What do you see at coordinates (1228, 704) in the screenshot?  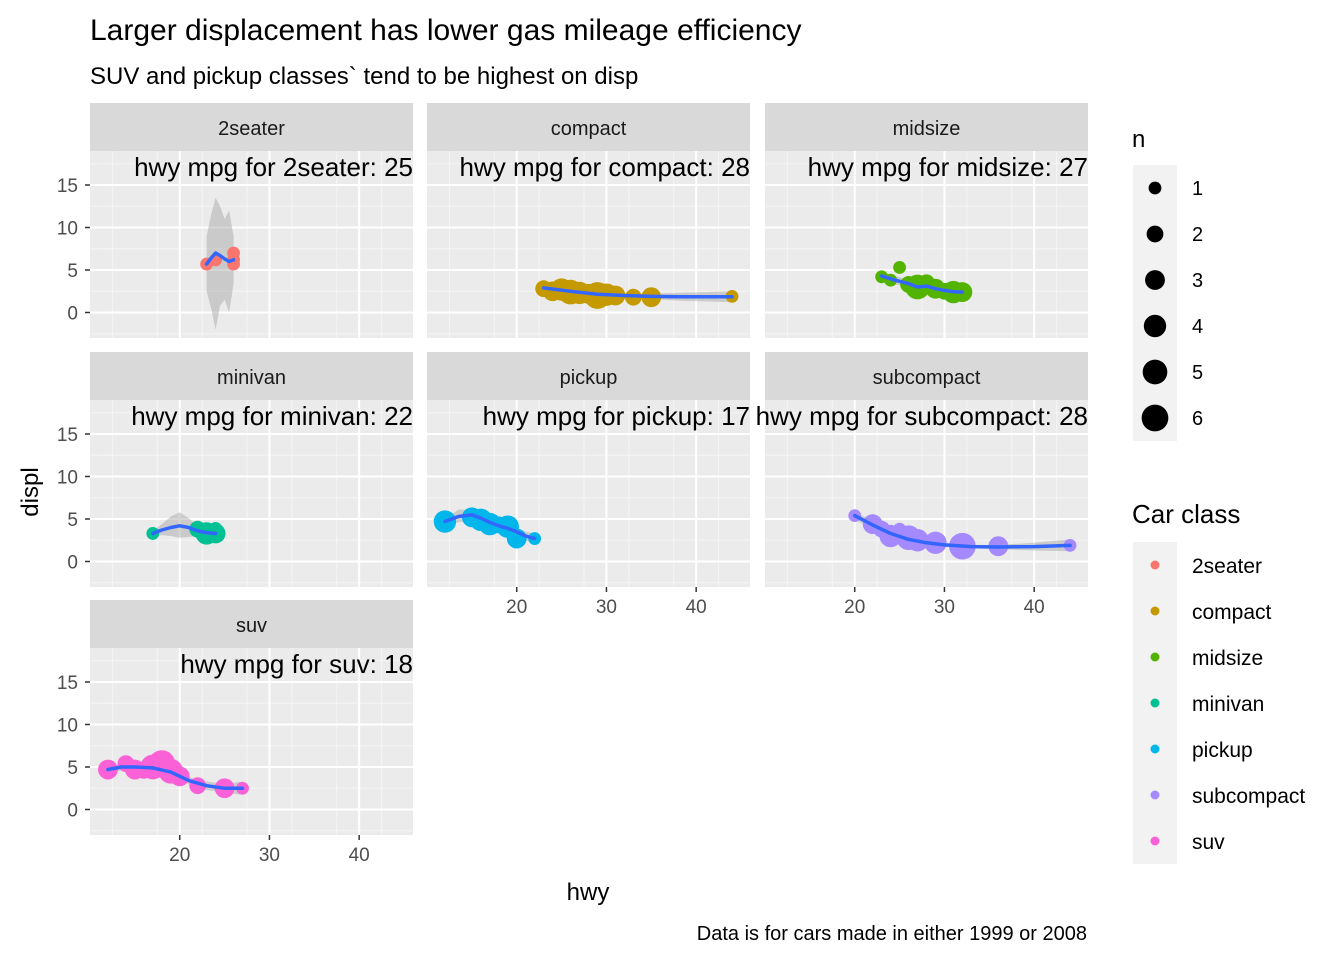 I see `color-legend-label: minivan` at bounding box center [1228, 704].